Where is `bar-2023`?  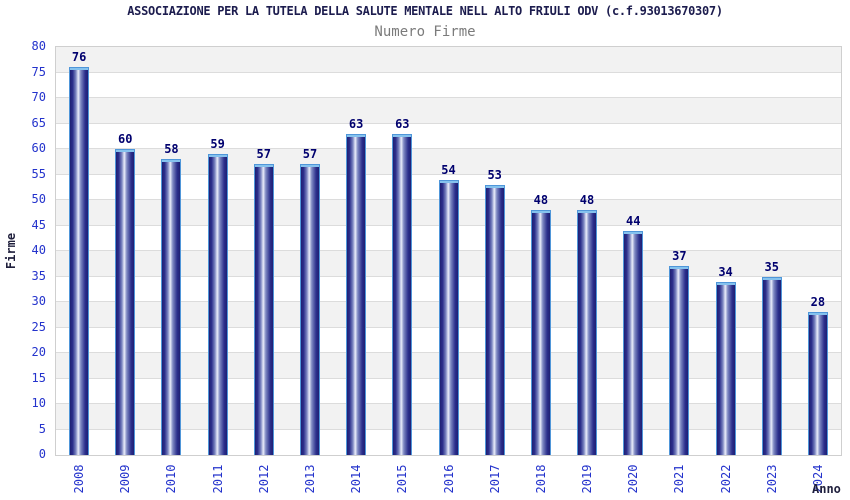 bar-2023 is located at coordinates (771, 365).